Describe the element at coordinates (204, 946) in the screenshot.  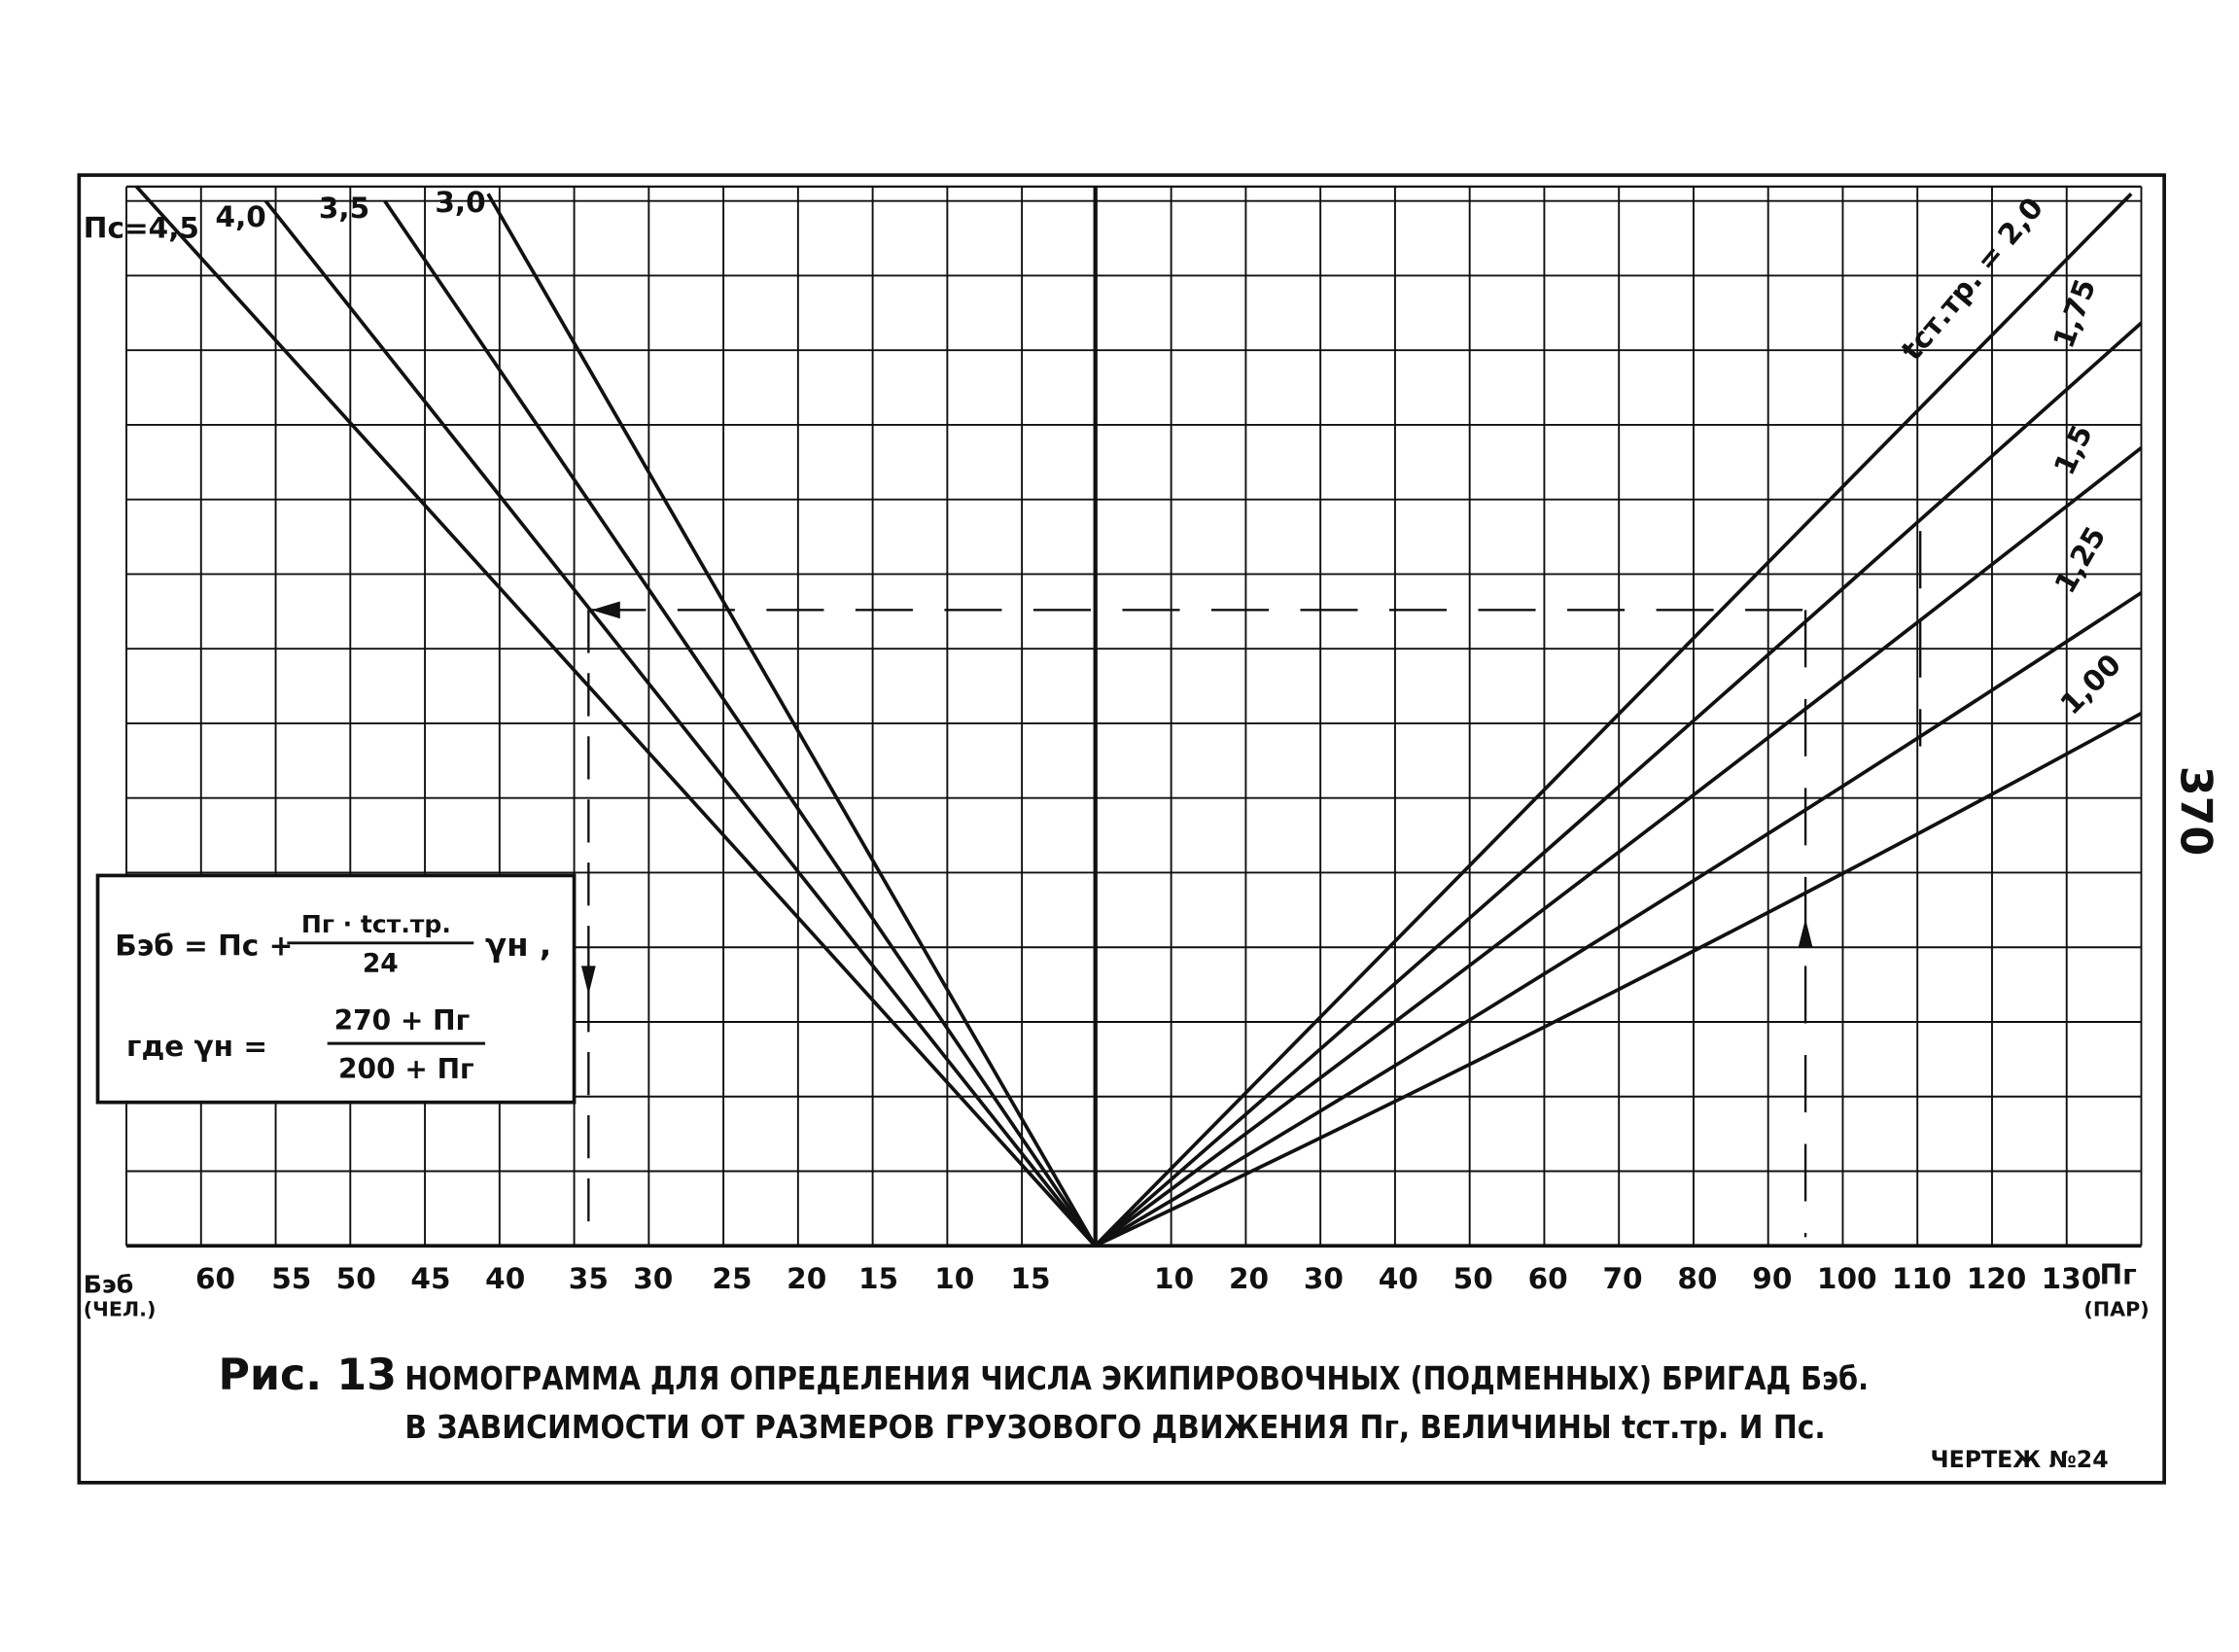
I see `formula-text: Бэб = Пс +` at that location.